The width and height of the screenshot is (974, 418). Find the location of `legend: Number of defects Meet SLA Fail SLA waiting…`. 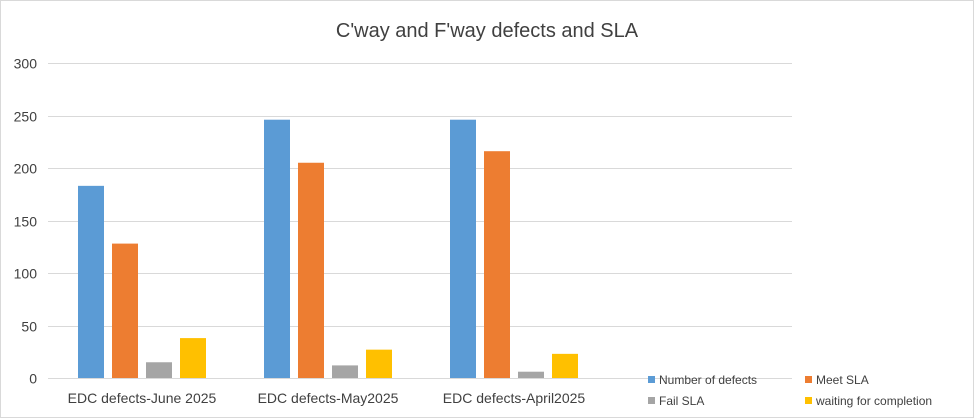

legend: Number of defects Meet SLA Fail SLA waiting… is located at coordinates (790, 390).